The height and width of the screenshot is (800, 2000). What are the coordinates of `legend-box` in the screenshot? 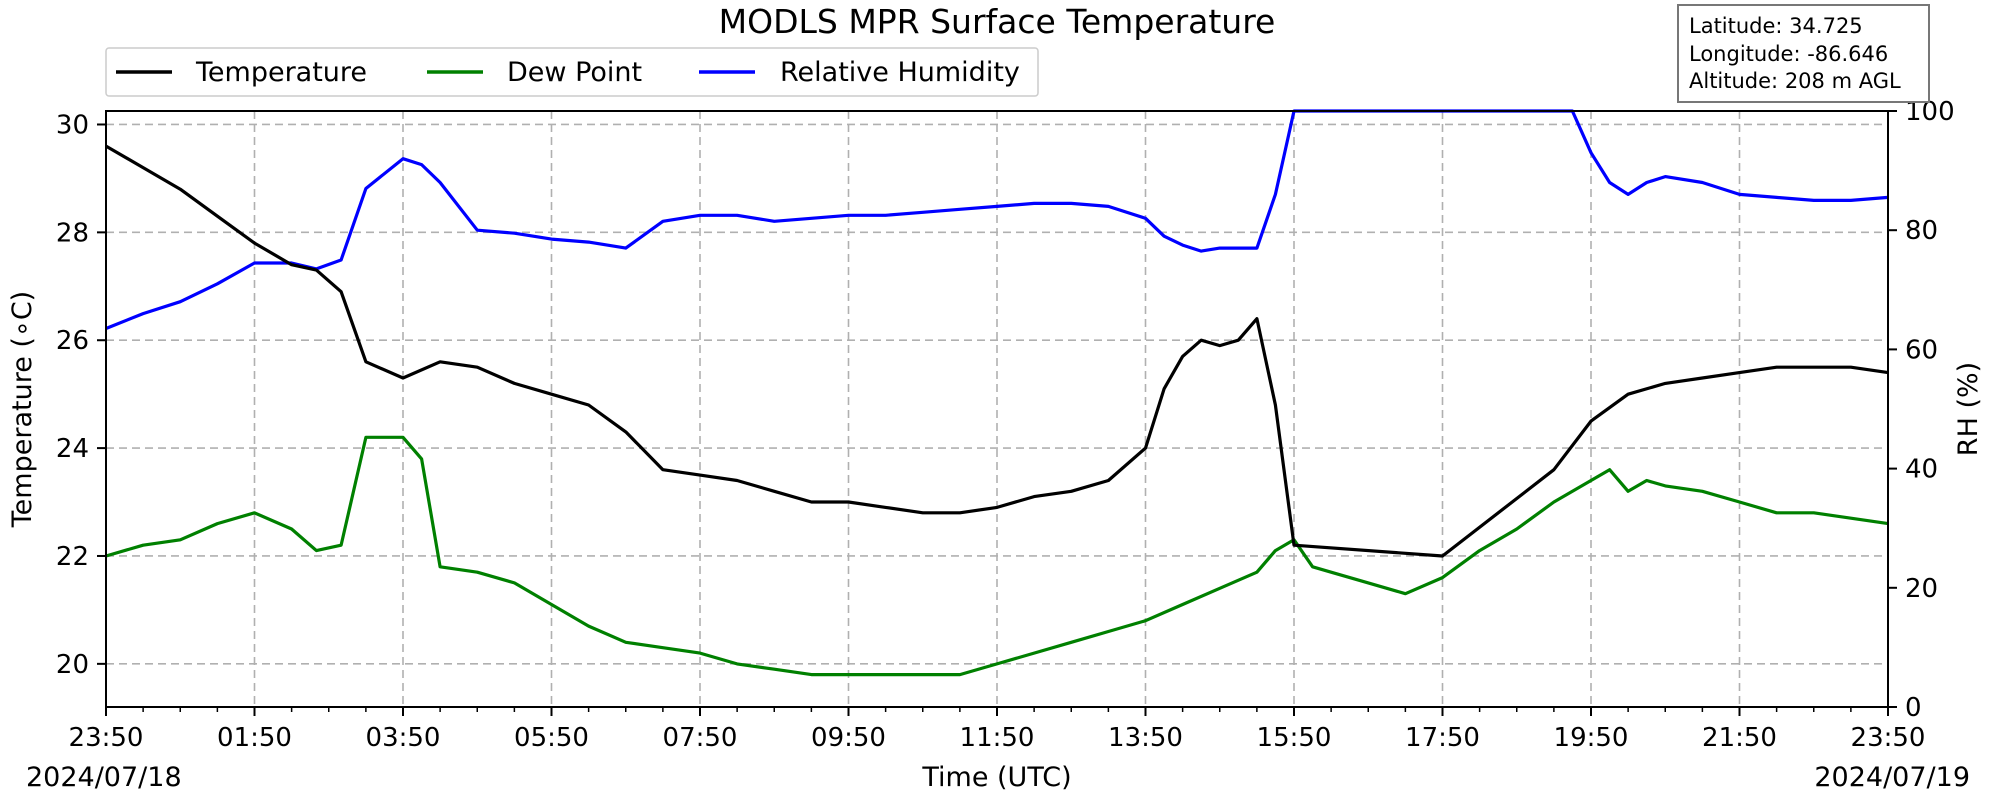 It's located at (572, 72).